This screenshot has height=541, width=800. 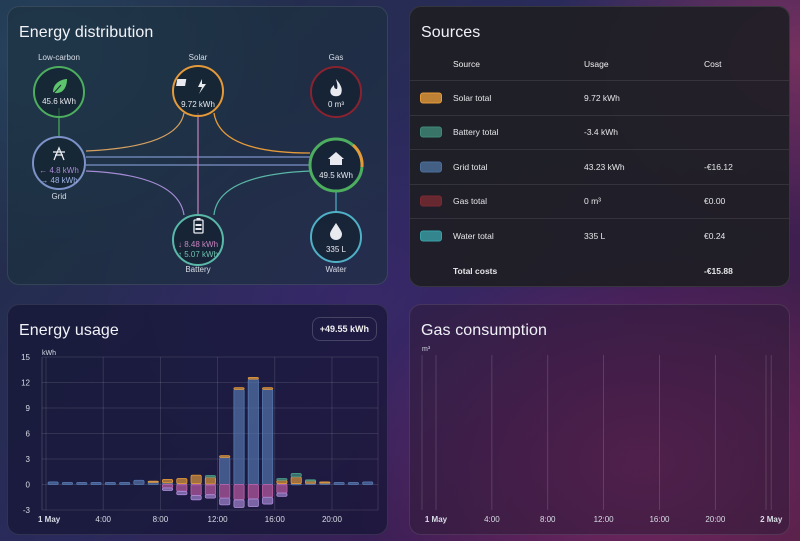 I want to click on battery-out-value: ↑ 5.07 kWh, so click(x=198, y=254).